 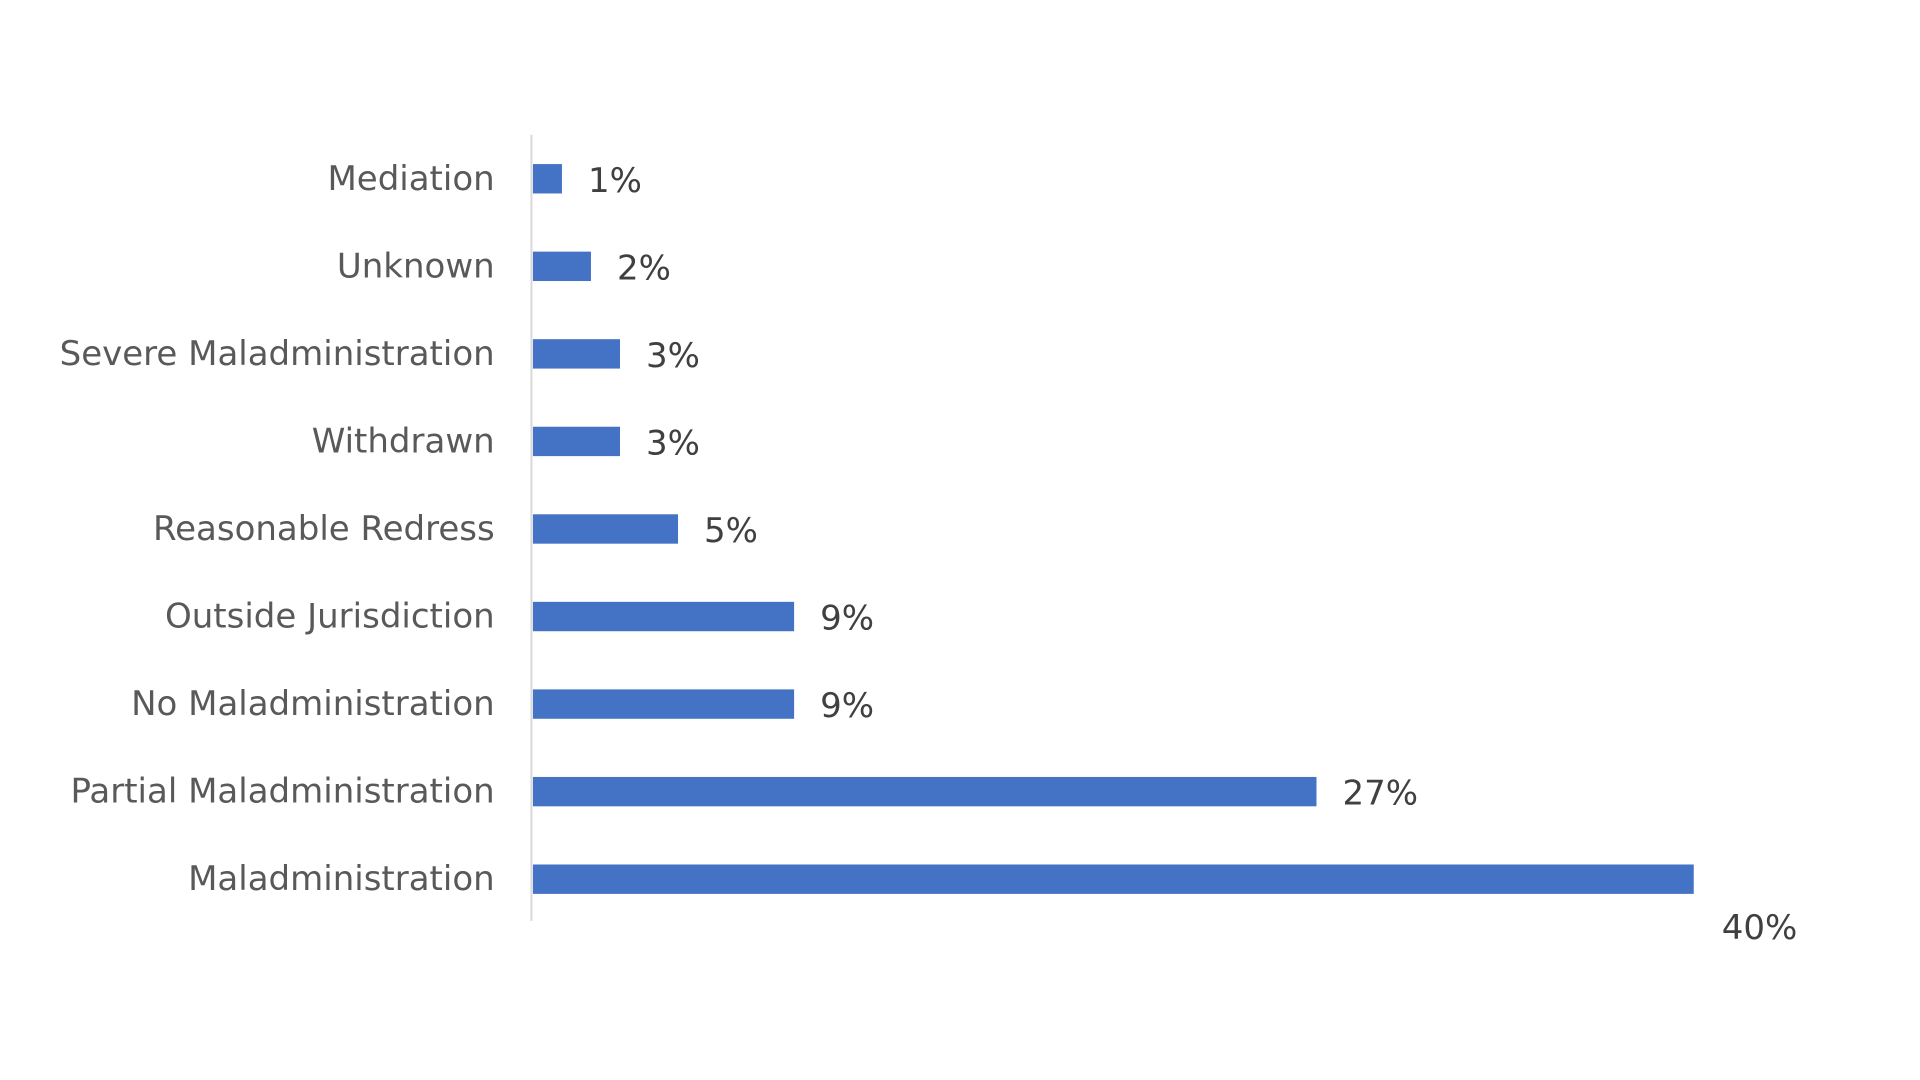 I want to click on category-label-mediation: Mediation, so click(x=410, y=179).